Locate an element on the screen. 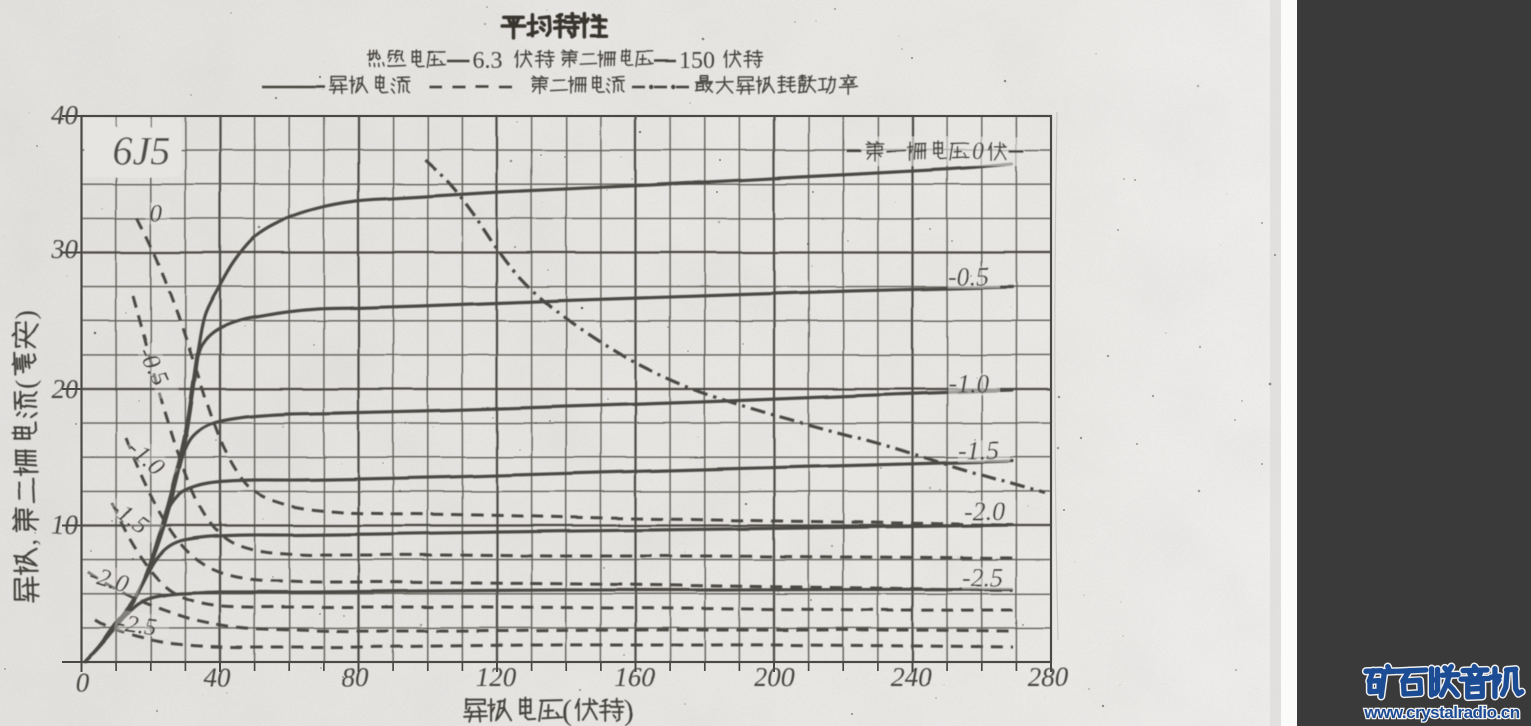  svg-text: 240 is located at coordinates (911, 677).